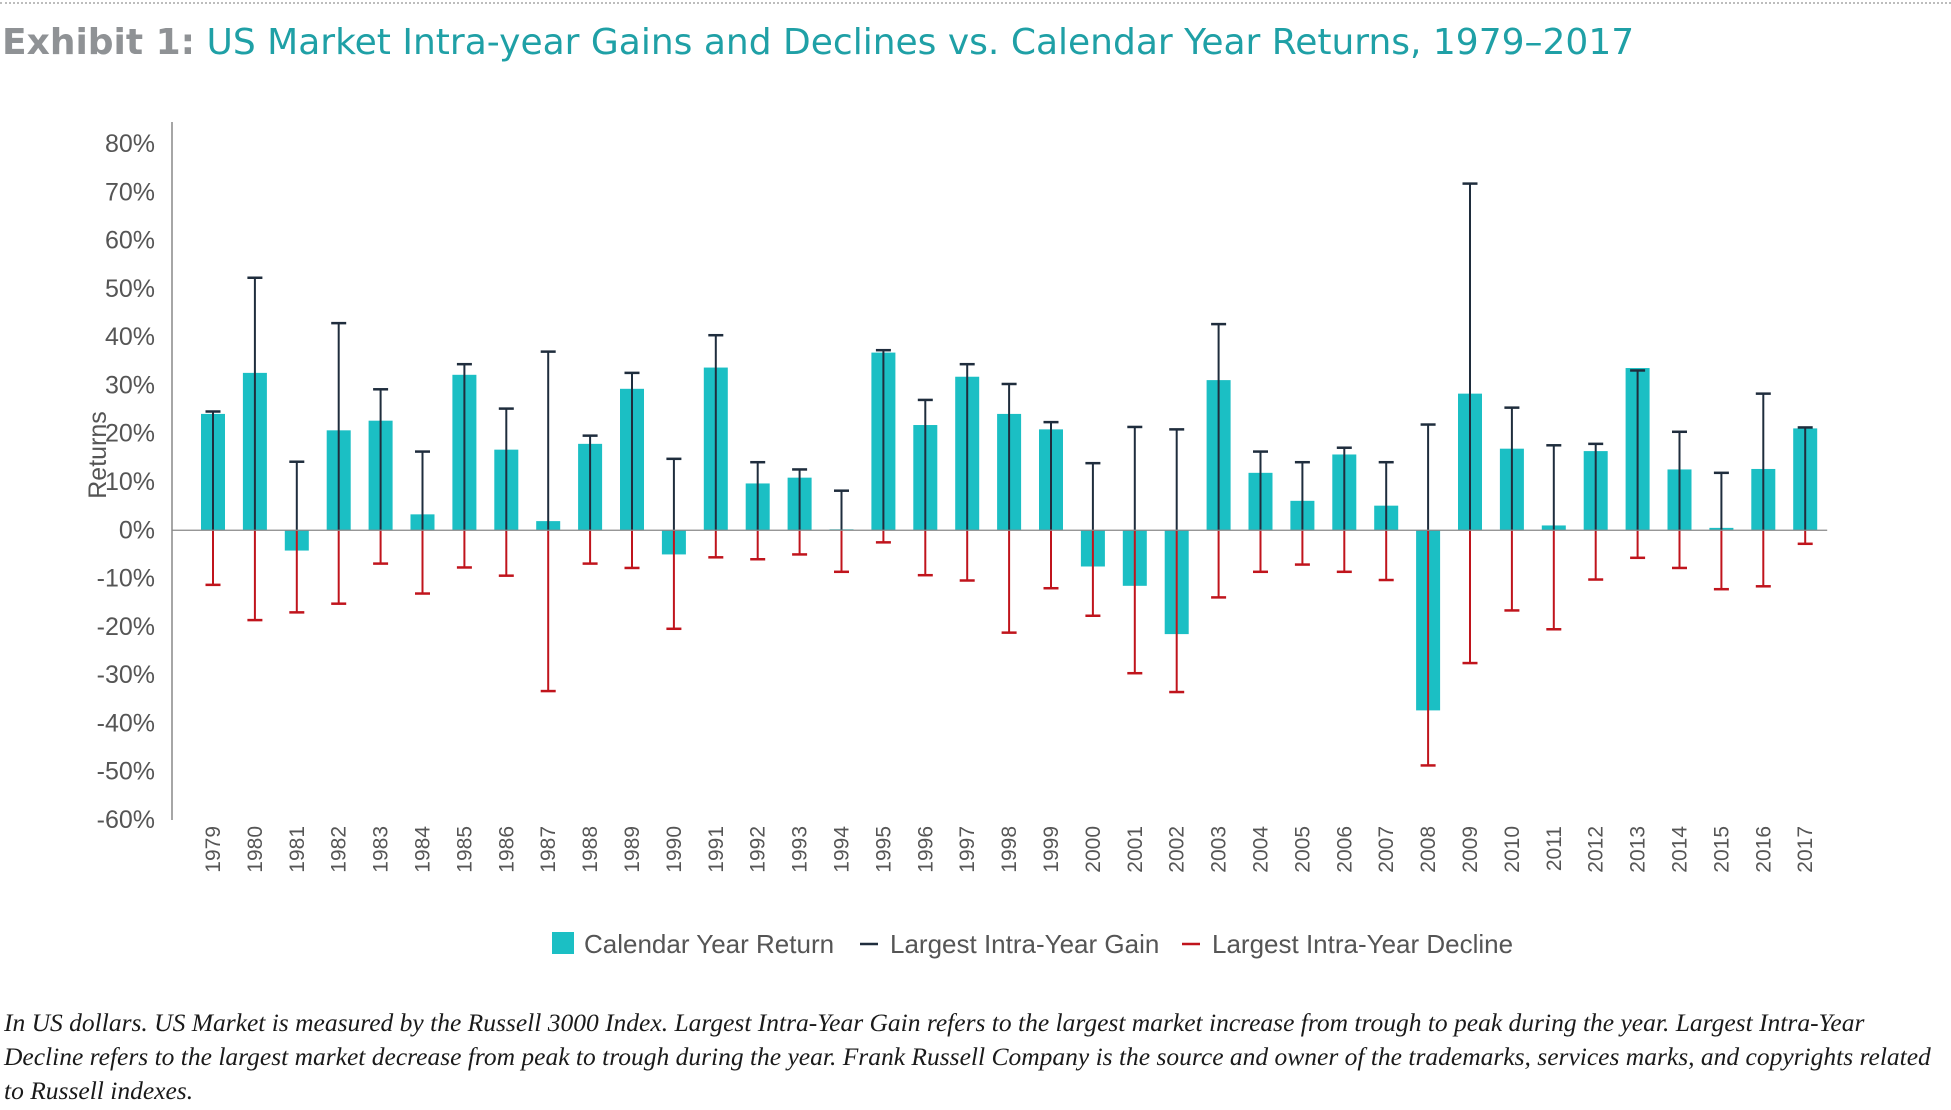 Image resolution: width=1951 pixels, height=1110 pixels. I want to click on y-tick-label: 60%, so click(130, 241).